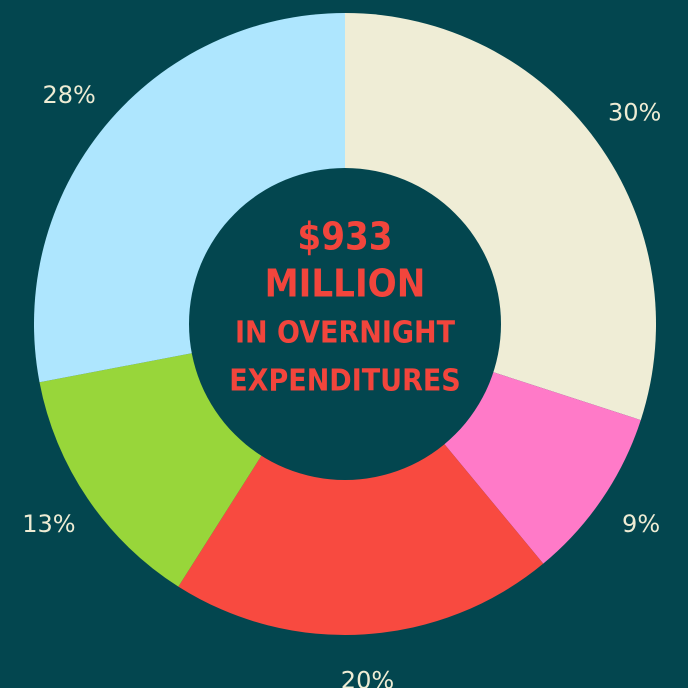 This screenshot has height=688, width=688. What do you see at coordinates (48, 524) in the screenshot?
I see `value-label: 13%` at bounding box center [48, 524].